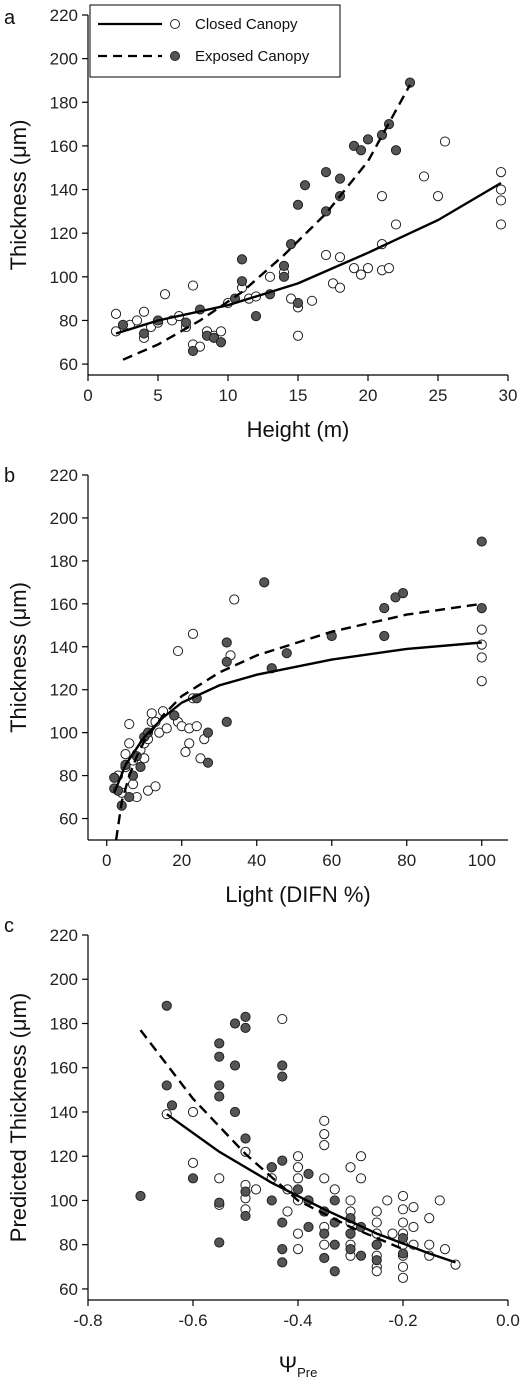  What do you see at coordinates (64, 1112) in the screenshot?
I see `panel-c-y-tick-label: 140` at bounding box center [64, 1112].